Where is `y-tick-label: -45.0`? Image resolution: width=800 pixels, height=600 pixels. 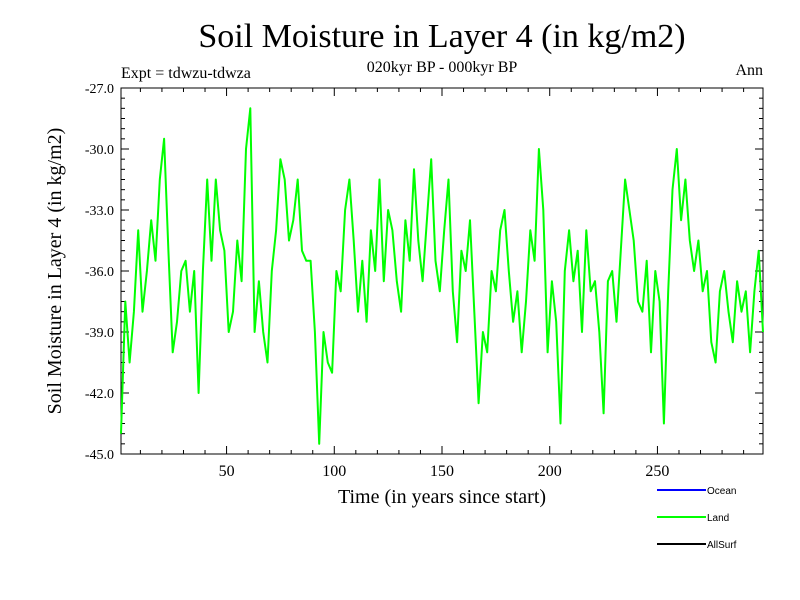 y-tick-label: -45.0 is located at coordinates (99, 455).